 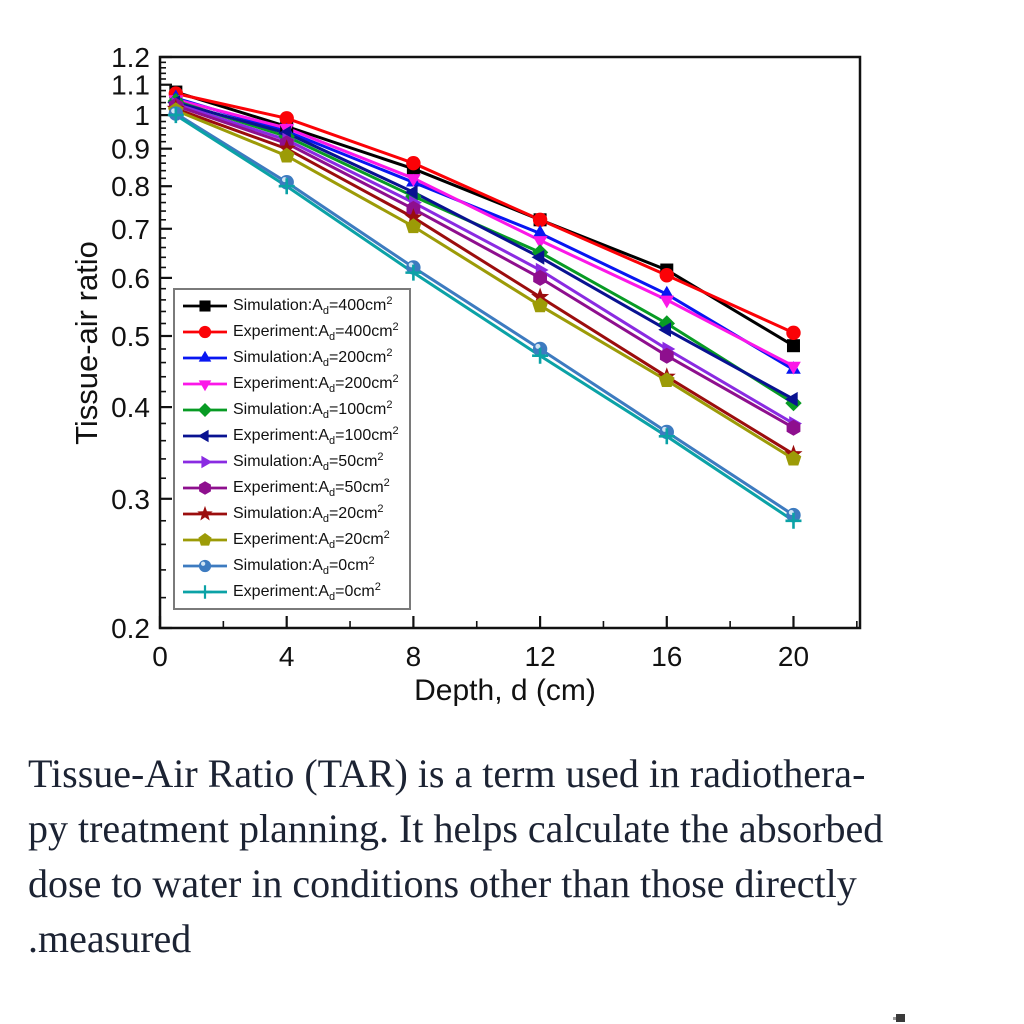 I want to click on caption-line-4: .measured, so click(x=110, y=938).